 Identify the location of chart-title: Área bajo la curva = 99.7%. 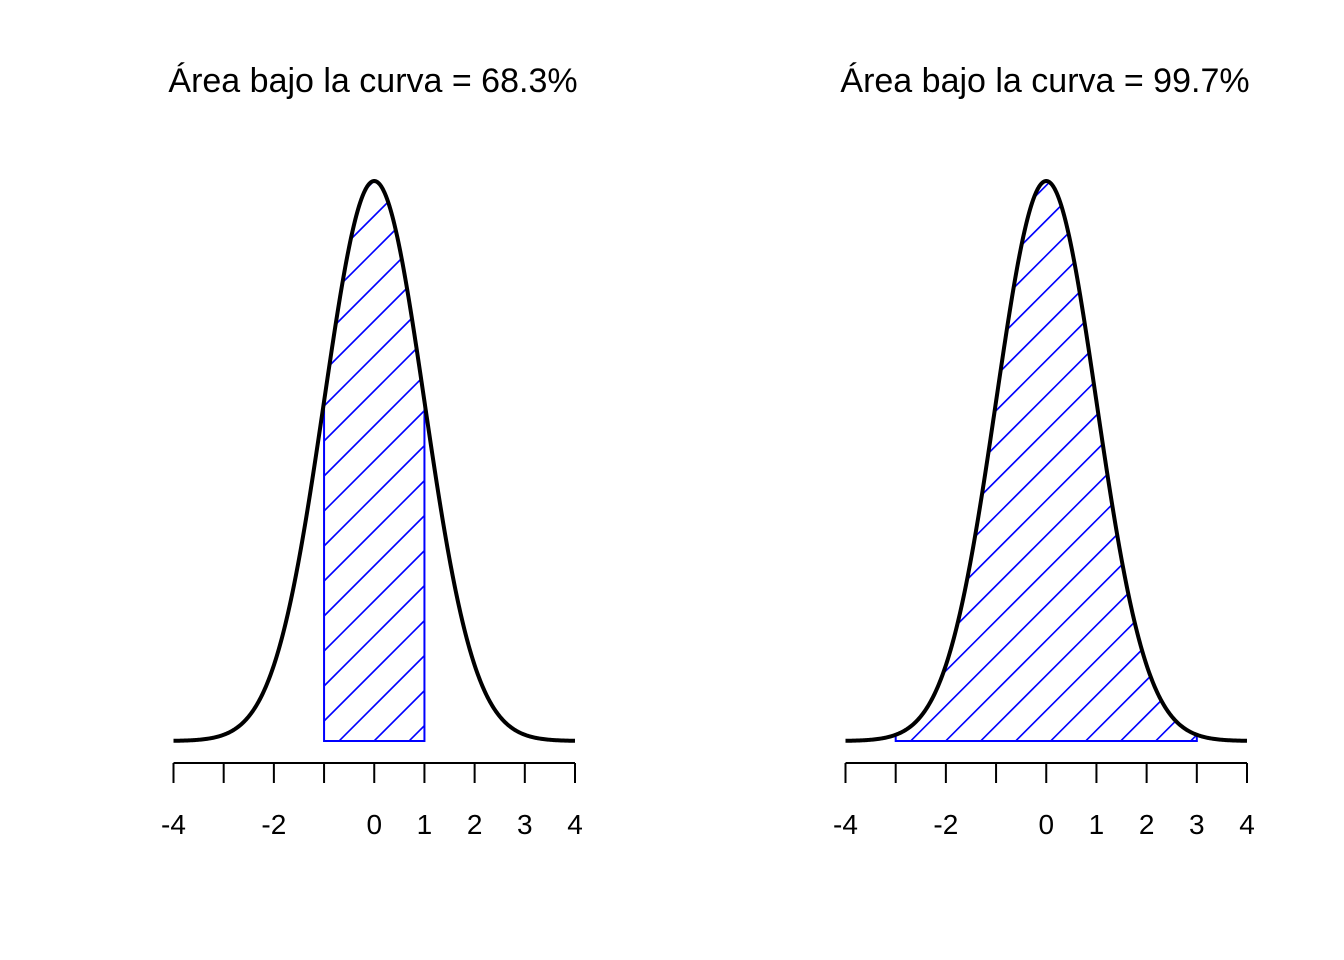
(1044, 81).